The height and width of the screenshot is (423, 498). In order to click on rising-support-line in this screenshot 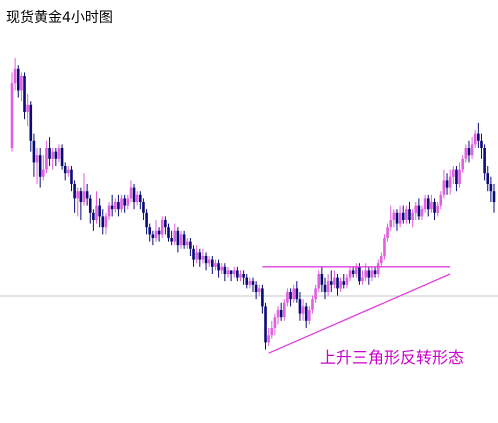, I will do `click(359, 313)`.